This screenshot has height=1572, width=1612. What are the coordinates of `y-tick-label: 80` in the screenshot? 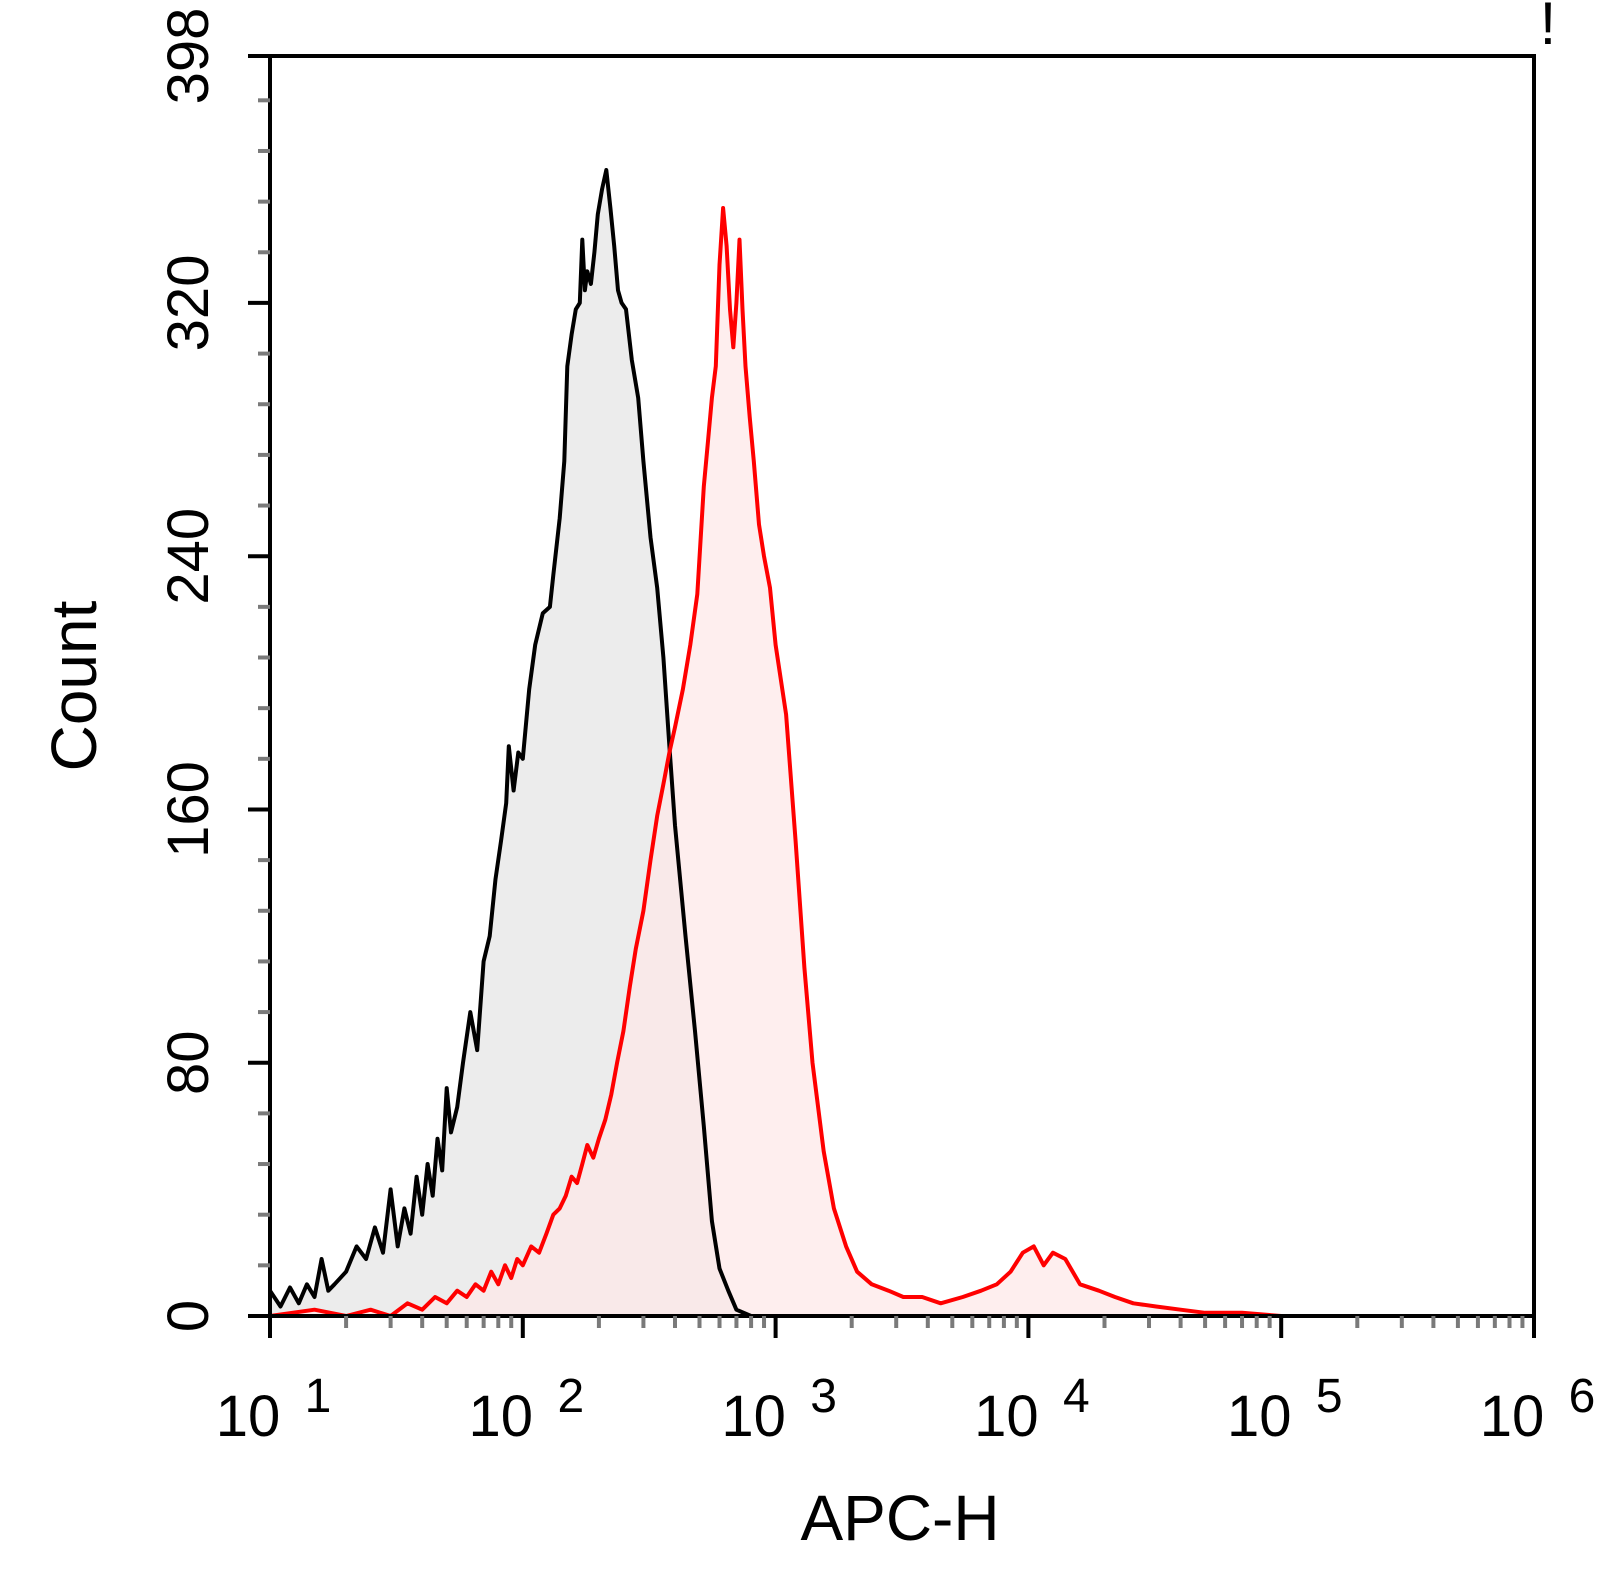 It's located at (188, 1062).